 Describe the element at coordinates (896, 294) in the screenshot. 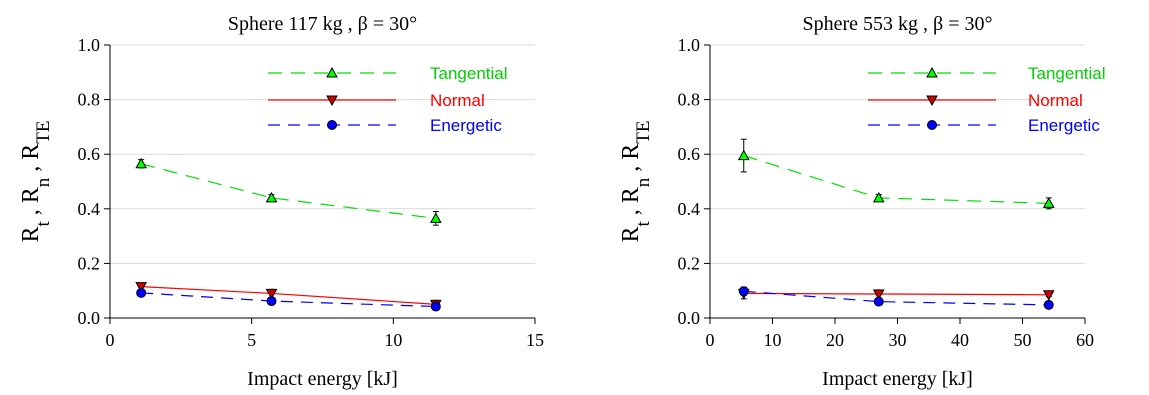

I see `series-normal` at that location.